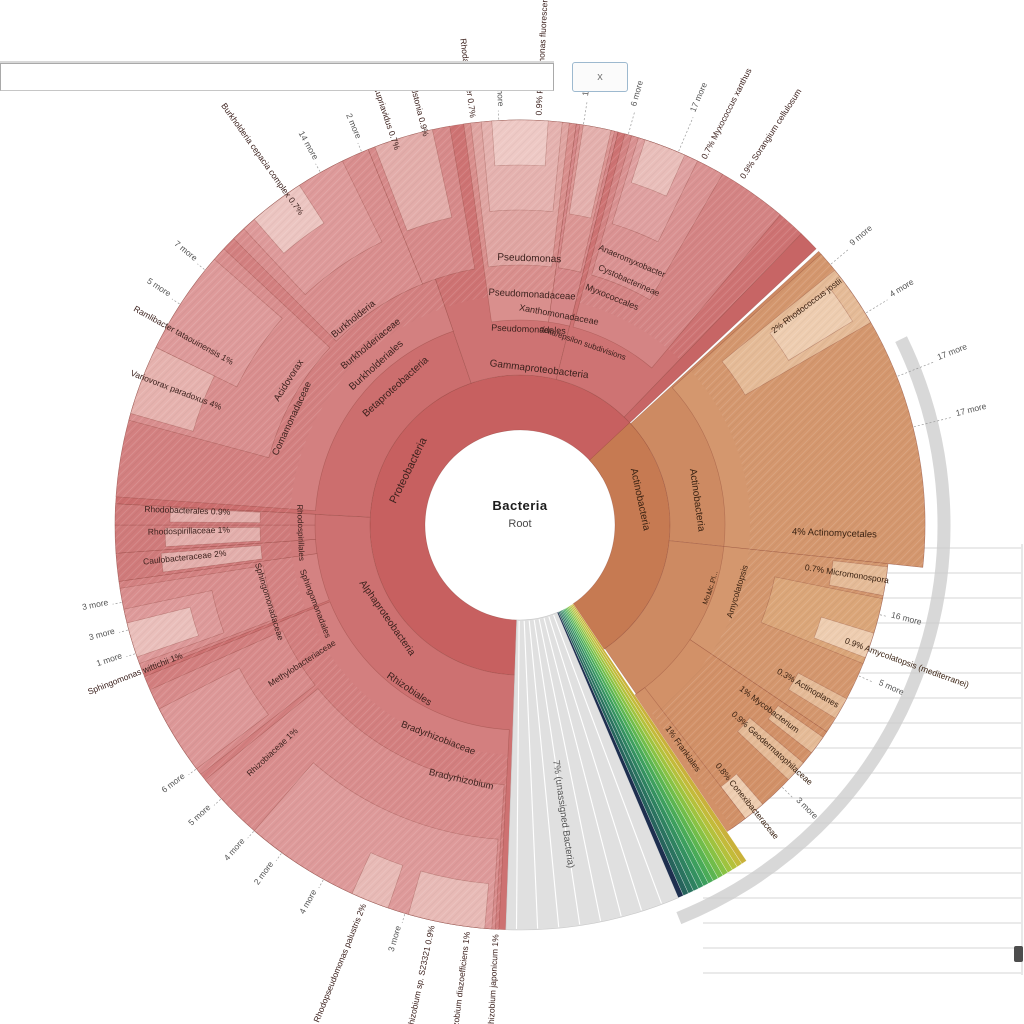 This screenshot has width=1024, height=1024. Describe the element at coordinates (109, 659) in the screenshot. I see `chart-label: 1 more` at that location.